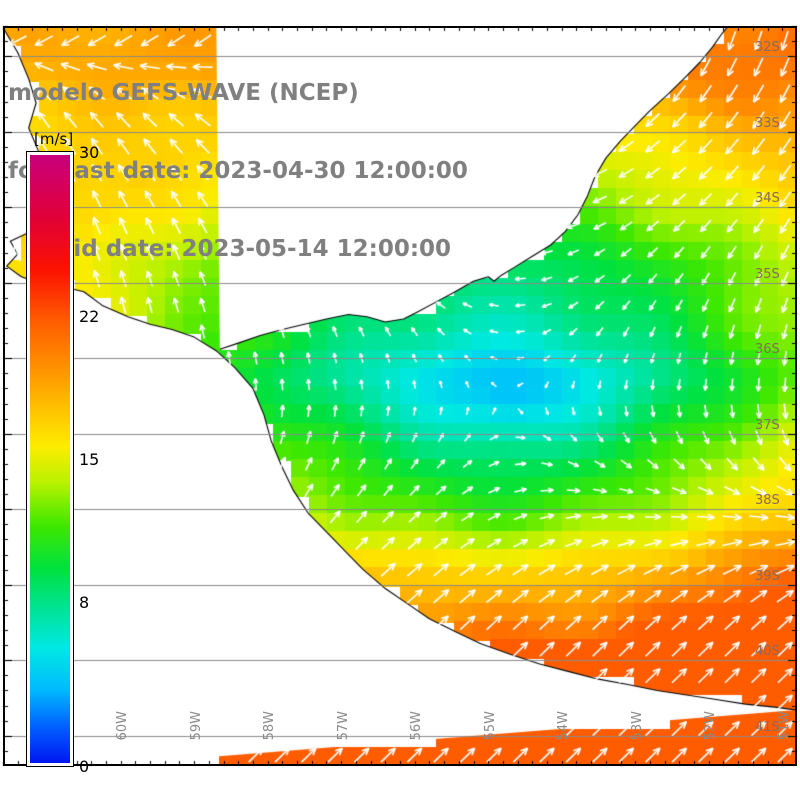 The width and height of the screenshot is (800, 800). What do you see at coordinates (767, 123) in the screenshot?
I see `latitude-label-33S: 33S` at bounding box center [767, 123].